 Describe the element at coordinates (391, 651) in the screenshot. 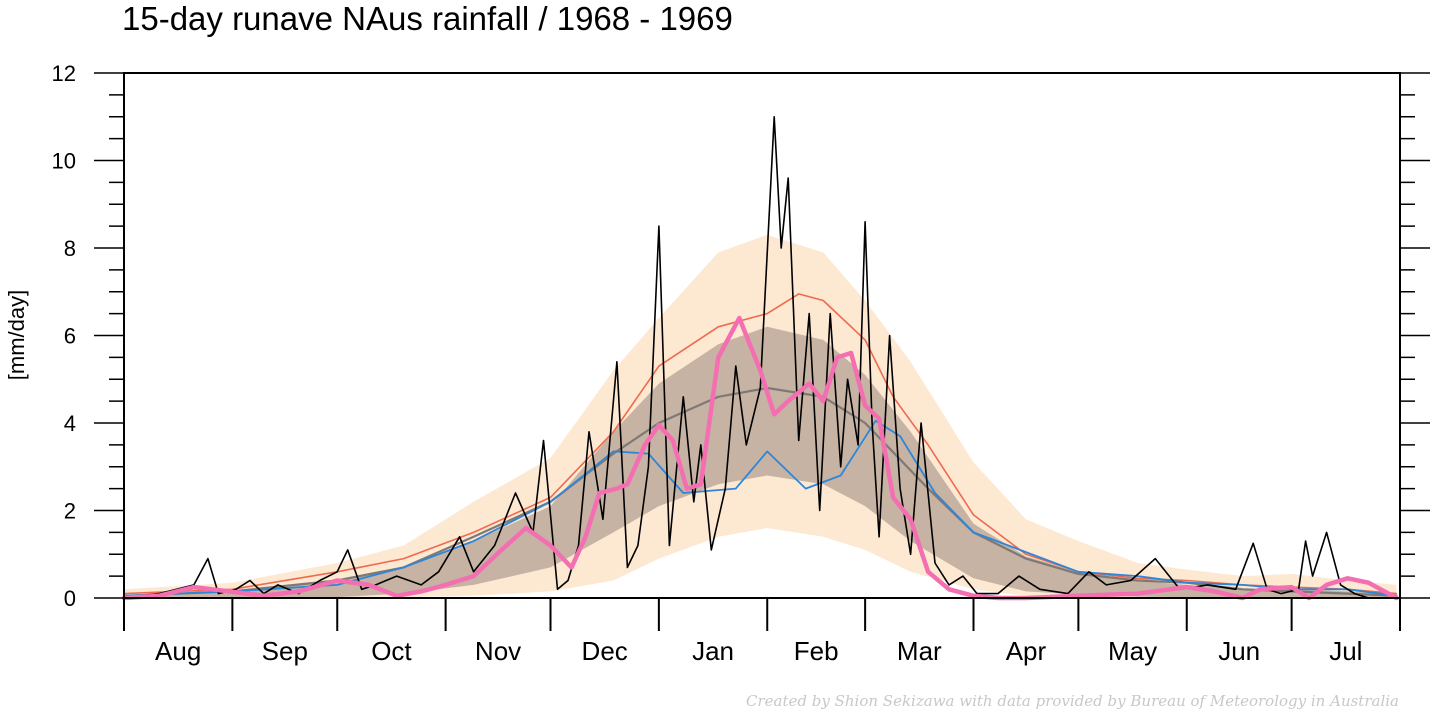

I see `x-tick-label: Oct` at that location.